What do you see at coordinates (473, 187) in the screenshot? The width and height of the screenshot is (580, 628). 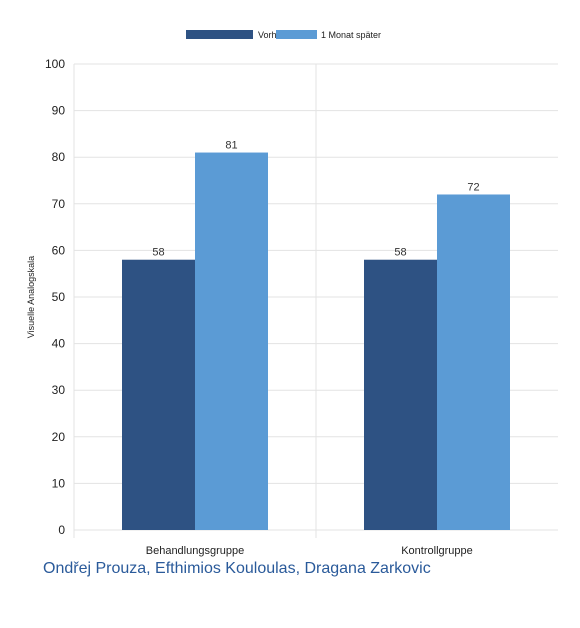 I see `bar-value-label: 72` at bounding box center [473, 187].